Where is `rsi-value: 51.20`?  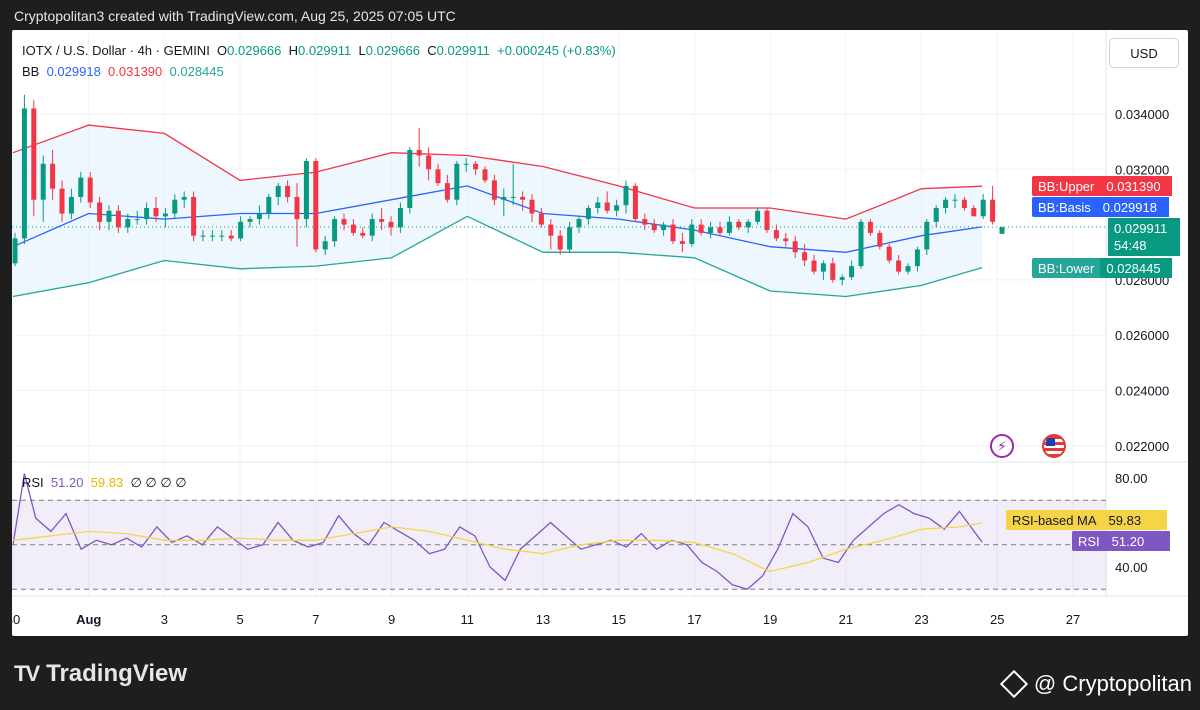 rsi-value: 51.20 is located at coordinates (67, 482).